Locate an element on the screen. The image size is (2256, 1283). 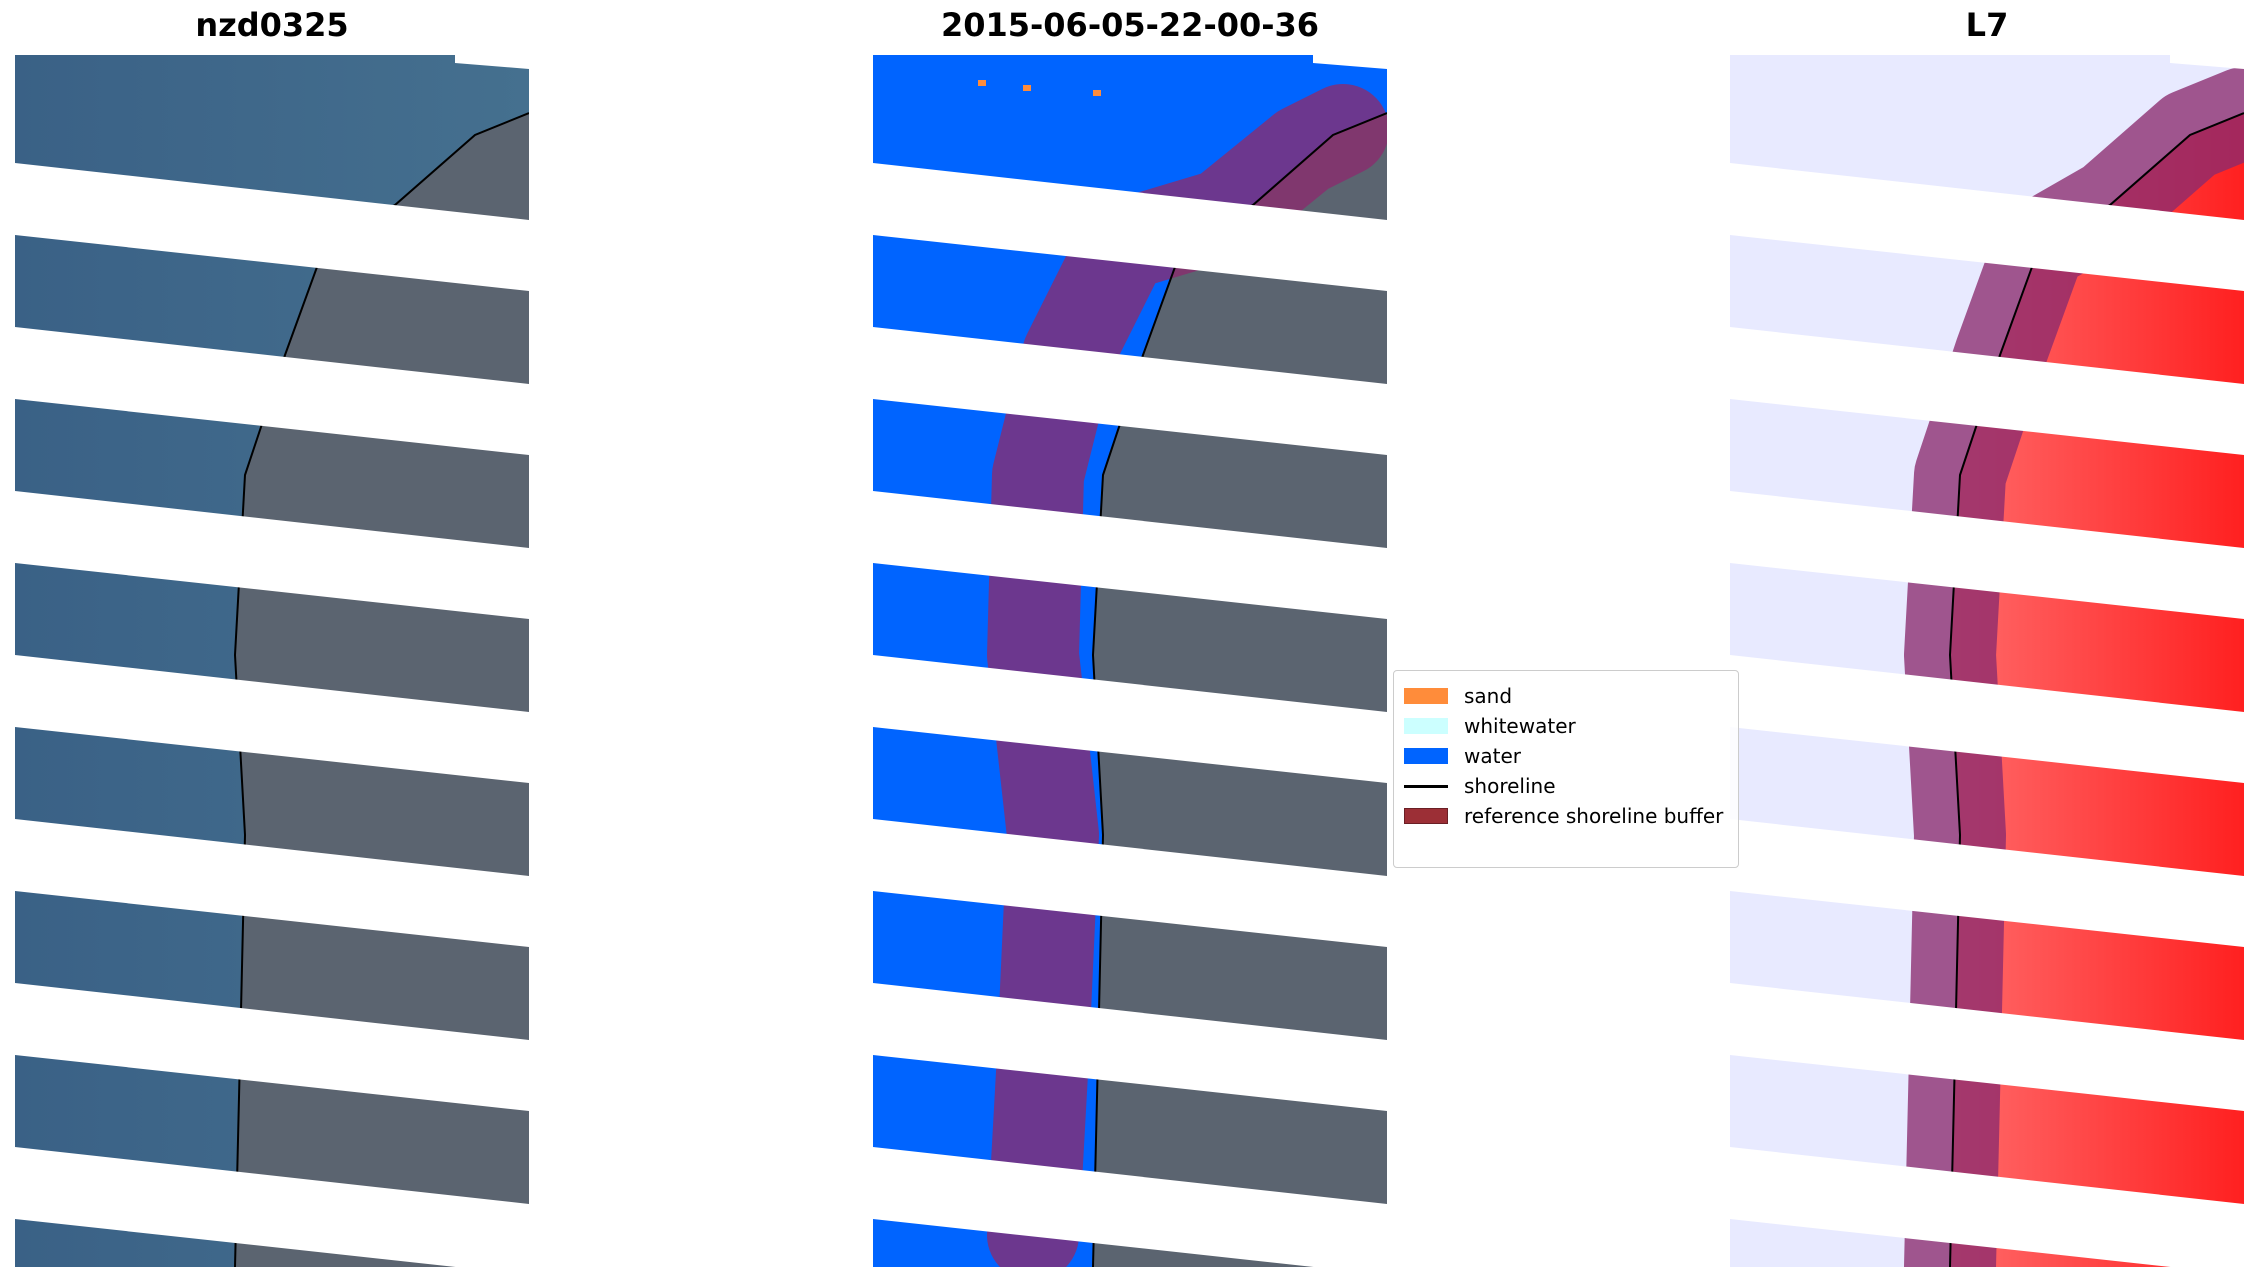
legend-label: water is located at coordinates (1492, 756).